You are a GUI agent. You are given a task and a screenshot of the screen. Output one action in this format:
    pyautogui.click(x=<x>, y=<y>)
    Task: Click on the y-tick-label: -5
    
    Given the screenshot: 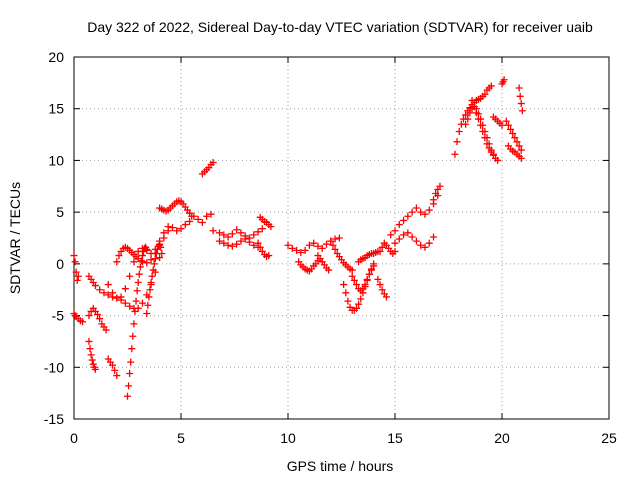 What is the action you would take?
    pyautogui.click(x=58, y=316)
    